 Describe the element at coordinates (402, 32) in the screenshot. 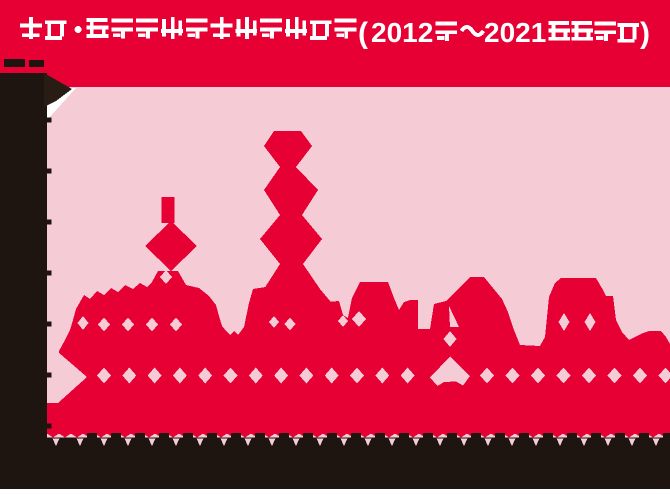

I see `svg-text: 2012` at that location.